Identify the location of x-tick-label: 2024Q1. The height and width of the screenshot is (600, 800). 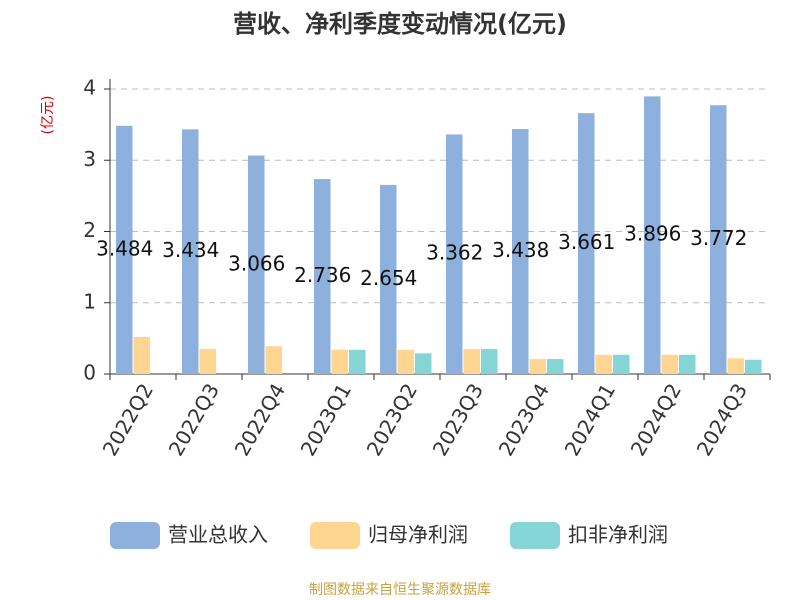
(590, 419).